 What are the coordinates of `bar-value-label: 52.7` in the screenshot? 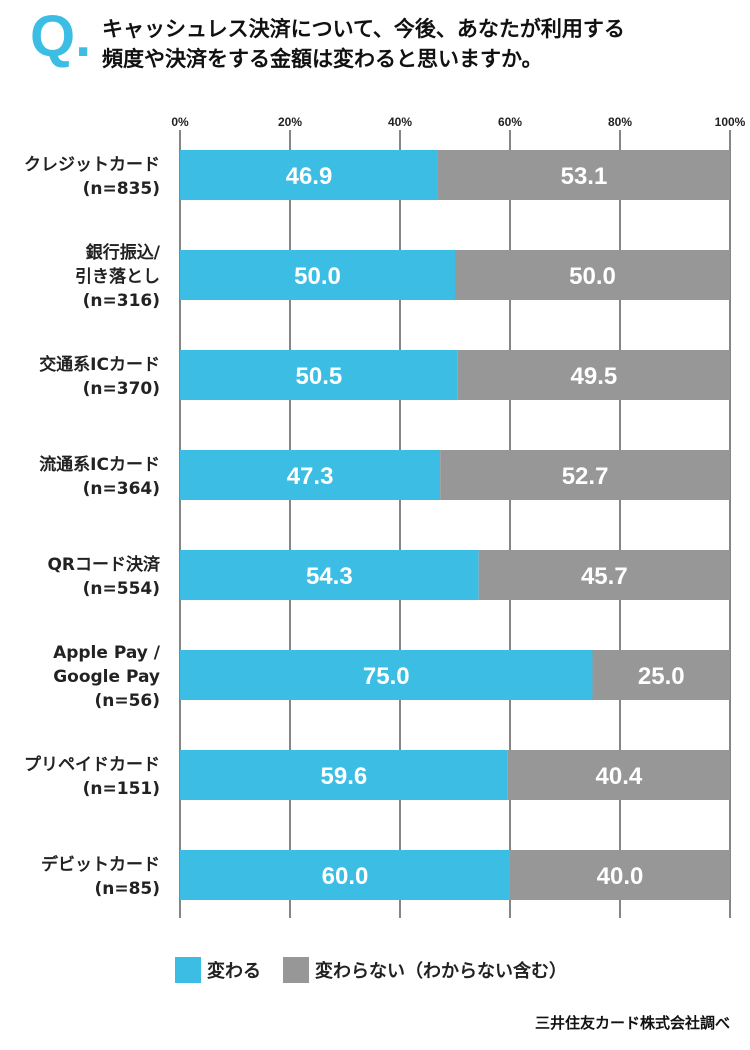 It's located at (585, 476).